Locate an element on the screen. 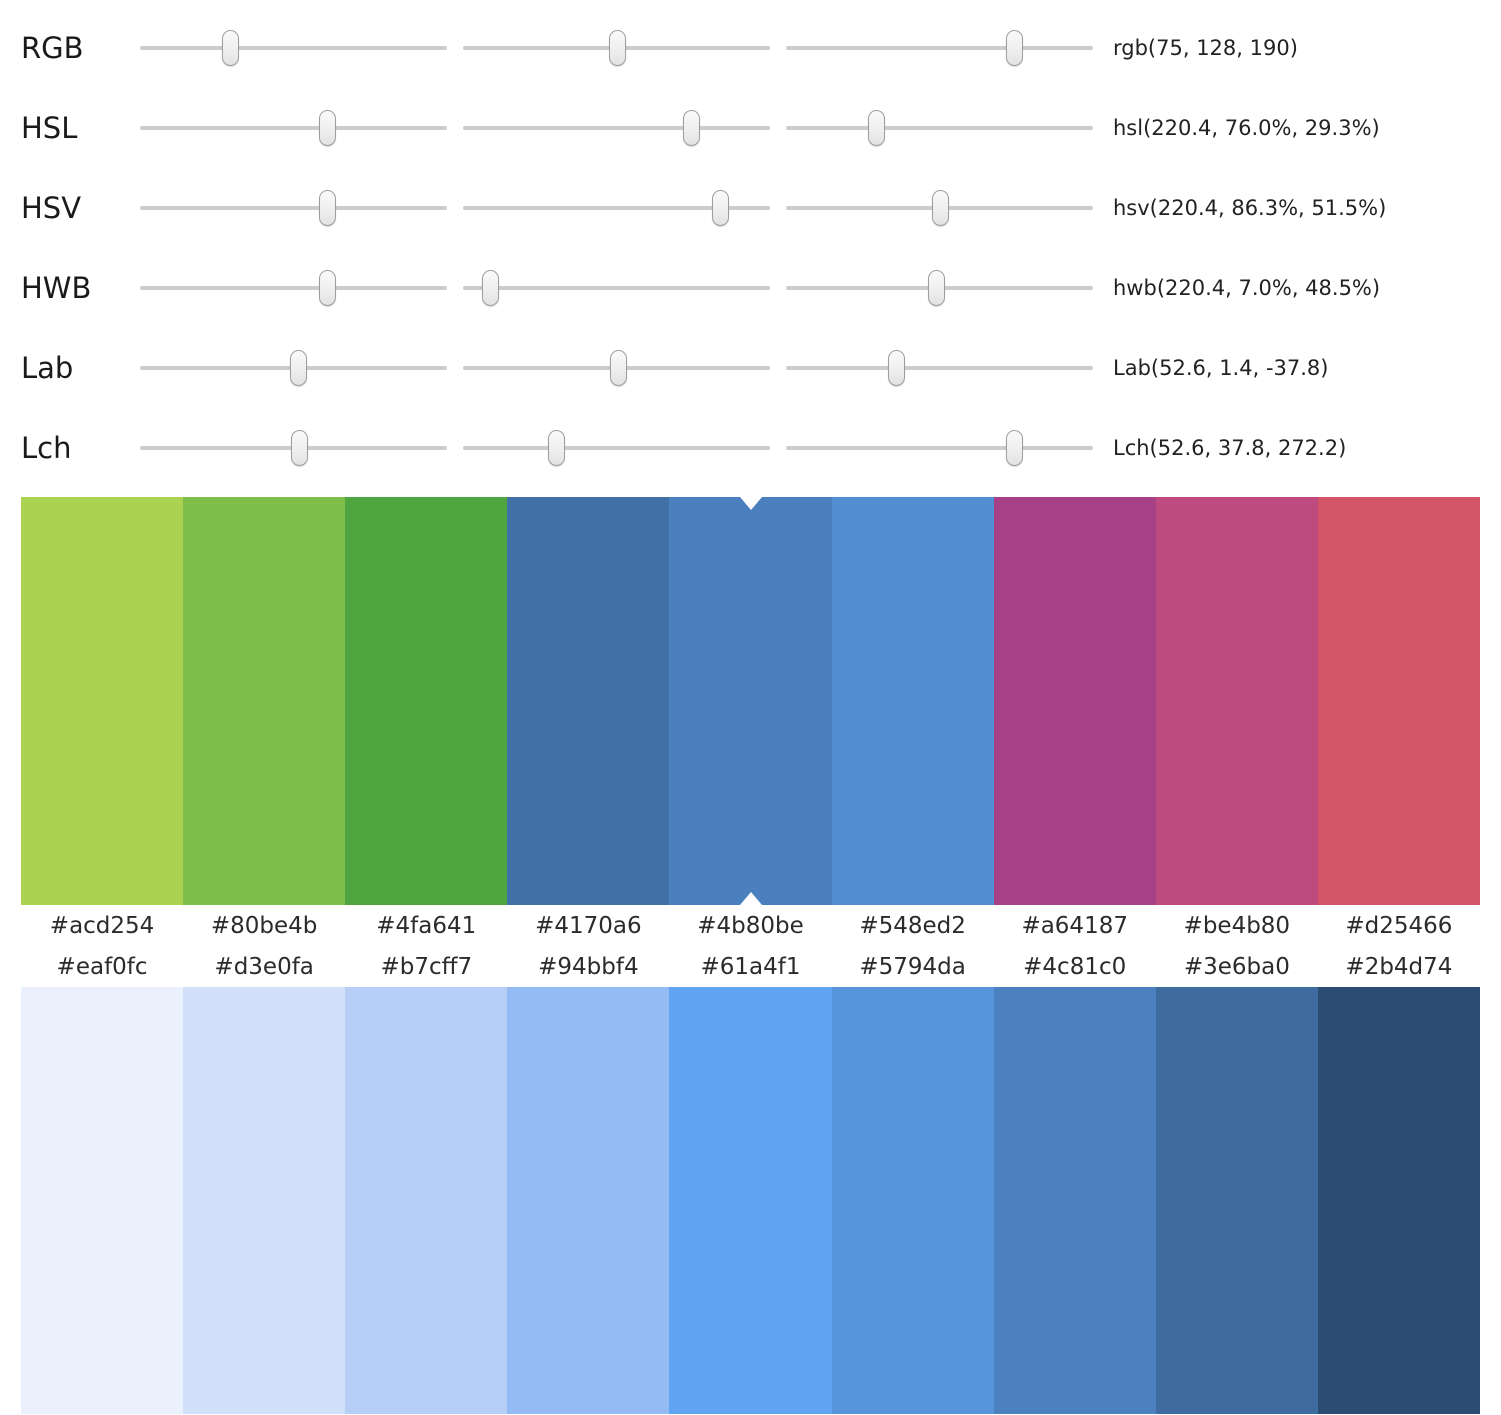  color-value: hwb(220.4, 7.0%, 48.5%) is located at coordinates (1247, 288).